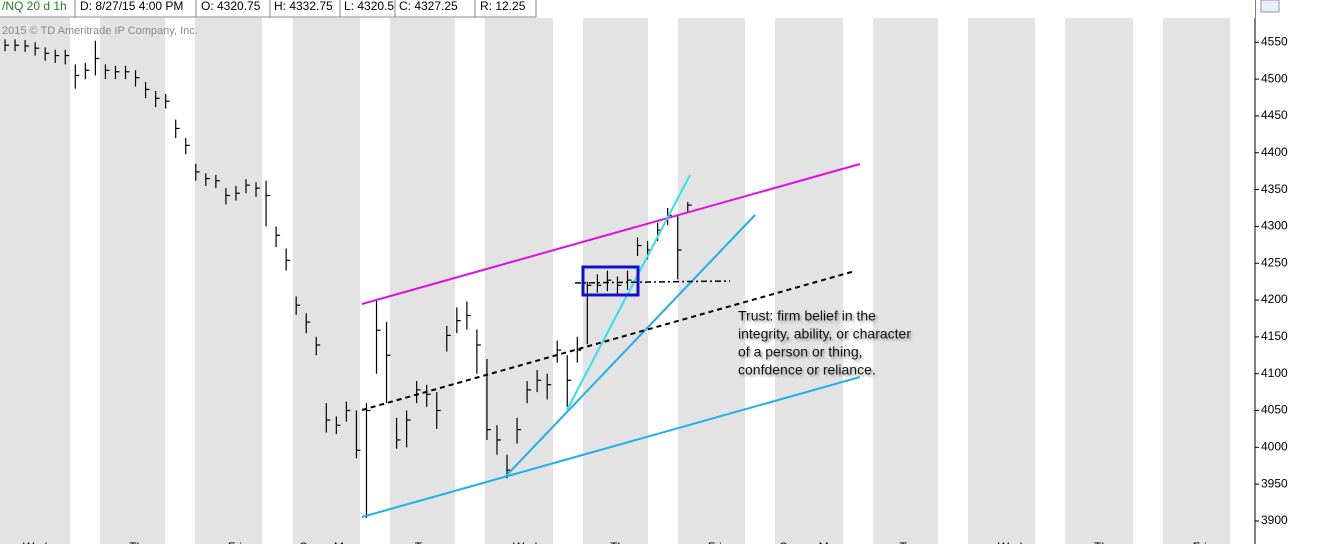 Image resolution: width=1327 pixels, height=544 pixels. What do you see at coordinates (1274, 446) in the screenshot?
I see `y-tick-label: 4000` at bounding box center [1274, 446].